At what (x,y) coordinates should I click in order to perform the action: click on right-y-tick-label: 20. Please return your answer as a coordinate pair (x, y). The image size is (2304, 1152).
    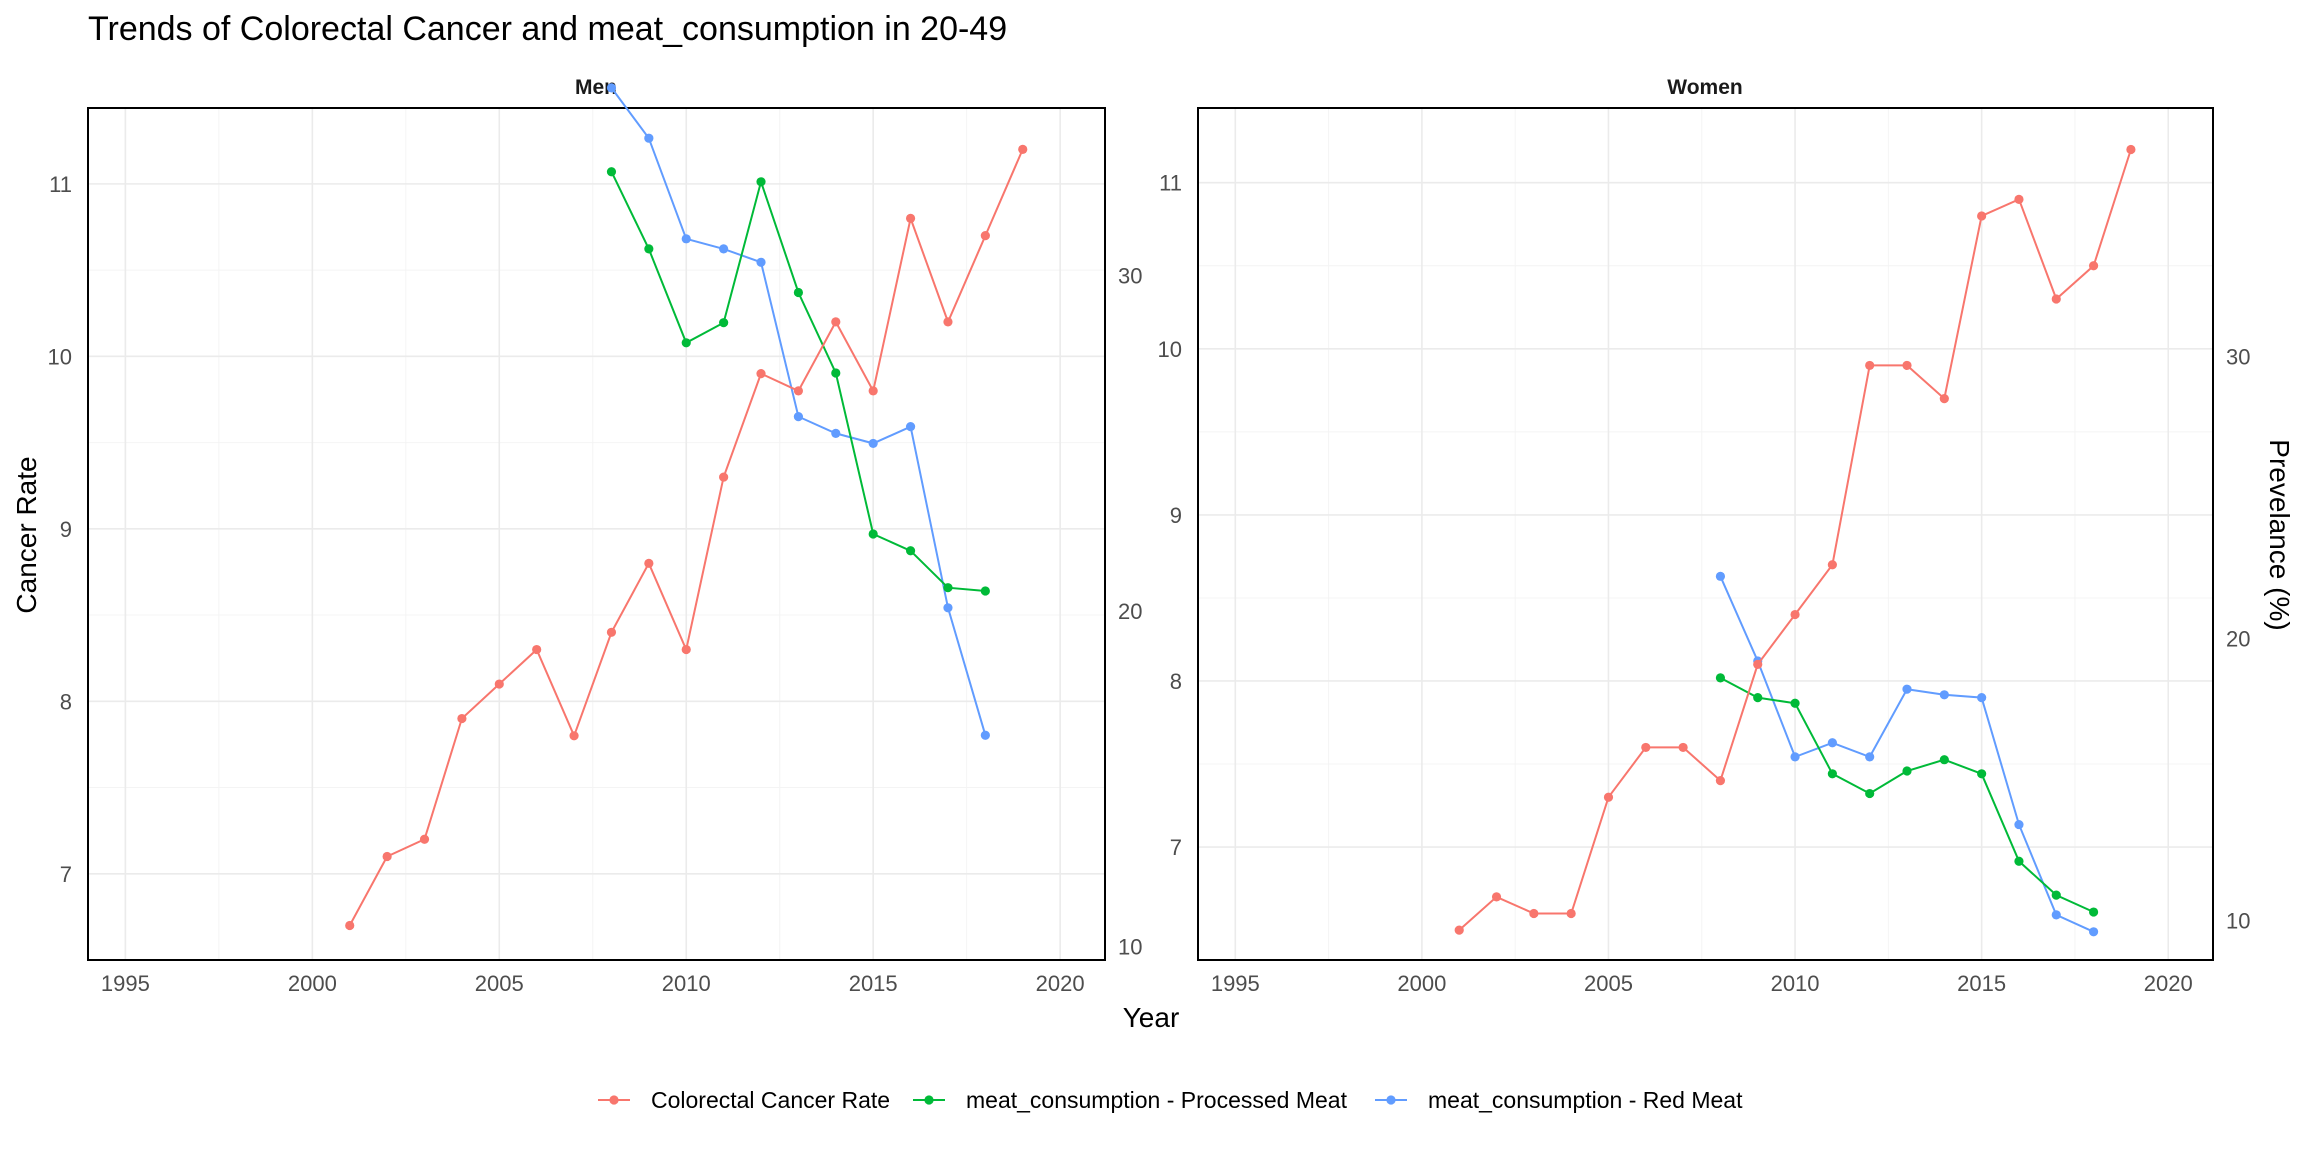
    Looking at the image, I should click on (1130, 611).